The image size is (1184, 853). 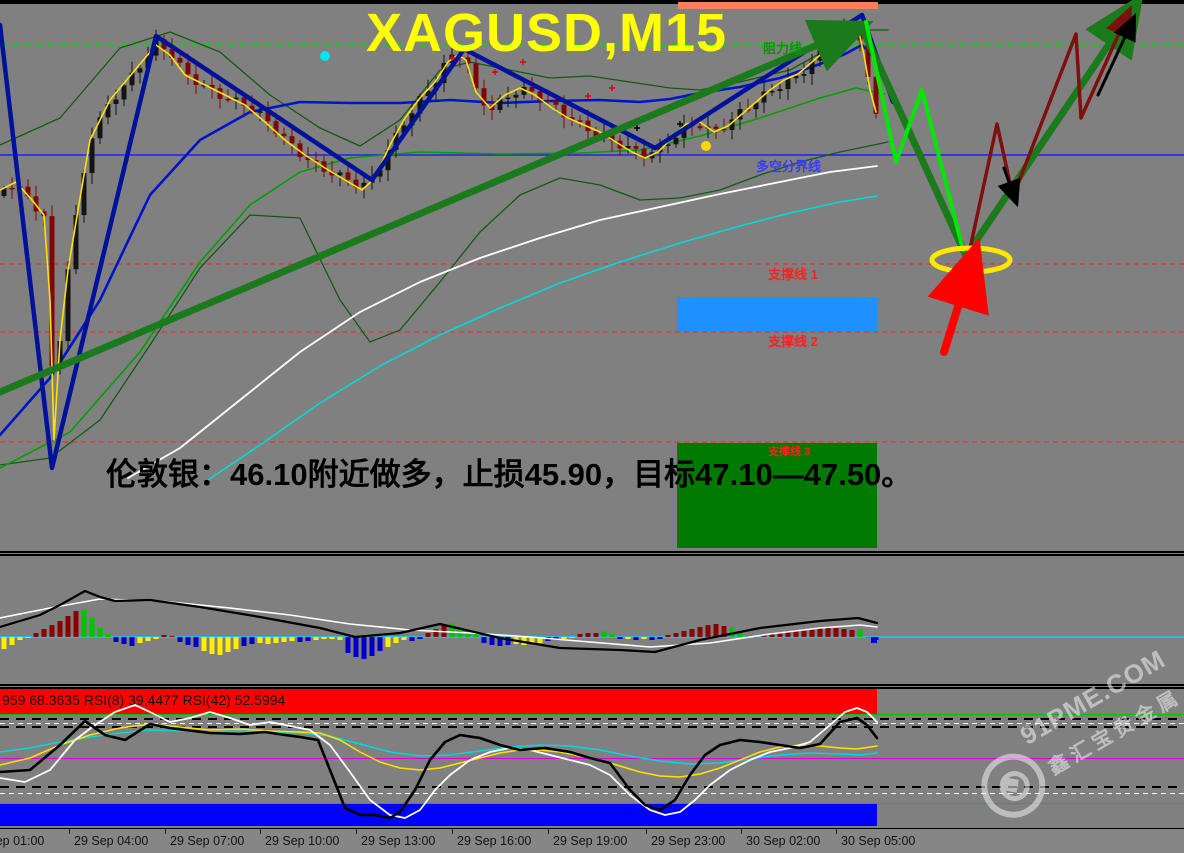 What do you see at coordinates (398, 841) in the screenshot?
I see `time-label: 29 Sep 13:00` at bounding box center [398, 841].